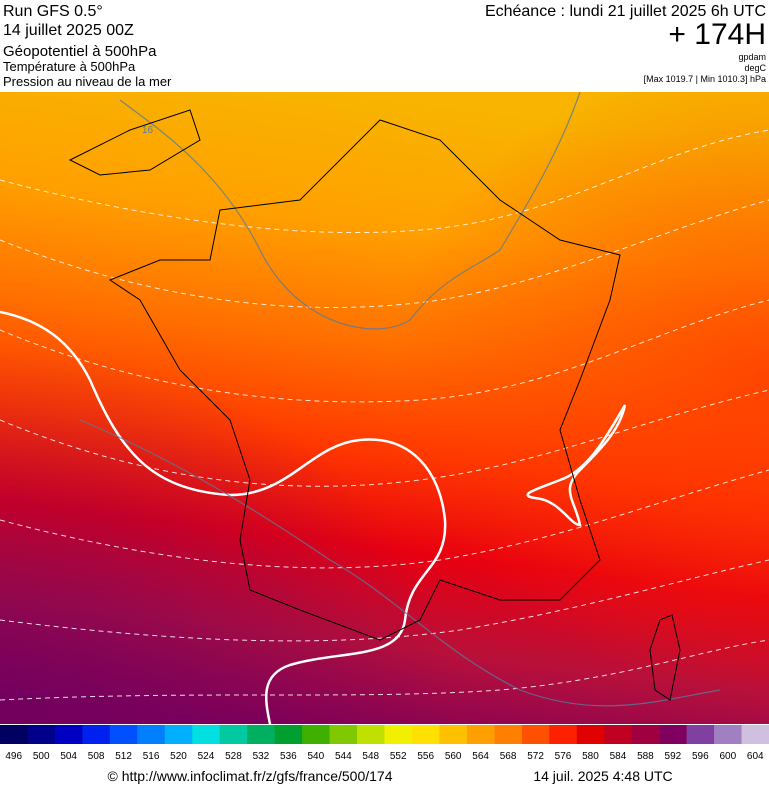 This screenshot has width=769, height=786. What do you see at coordinates (148, 130) in the screenshot?
I see `contour-label: 16` at bounding box center [148, 130].